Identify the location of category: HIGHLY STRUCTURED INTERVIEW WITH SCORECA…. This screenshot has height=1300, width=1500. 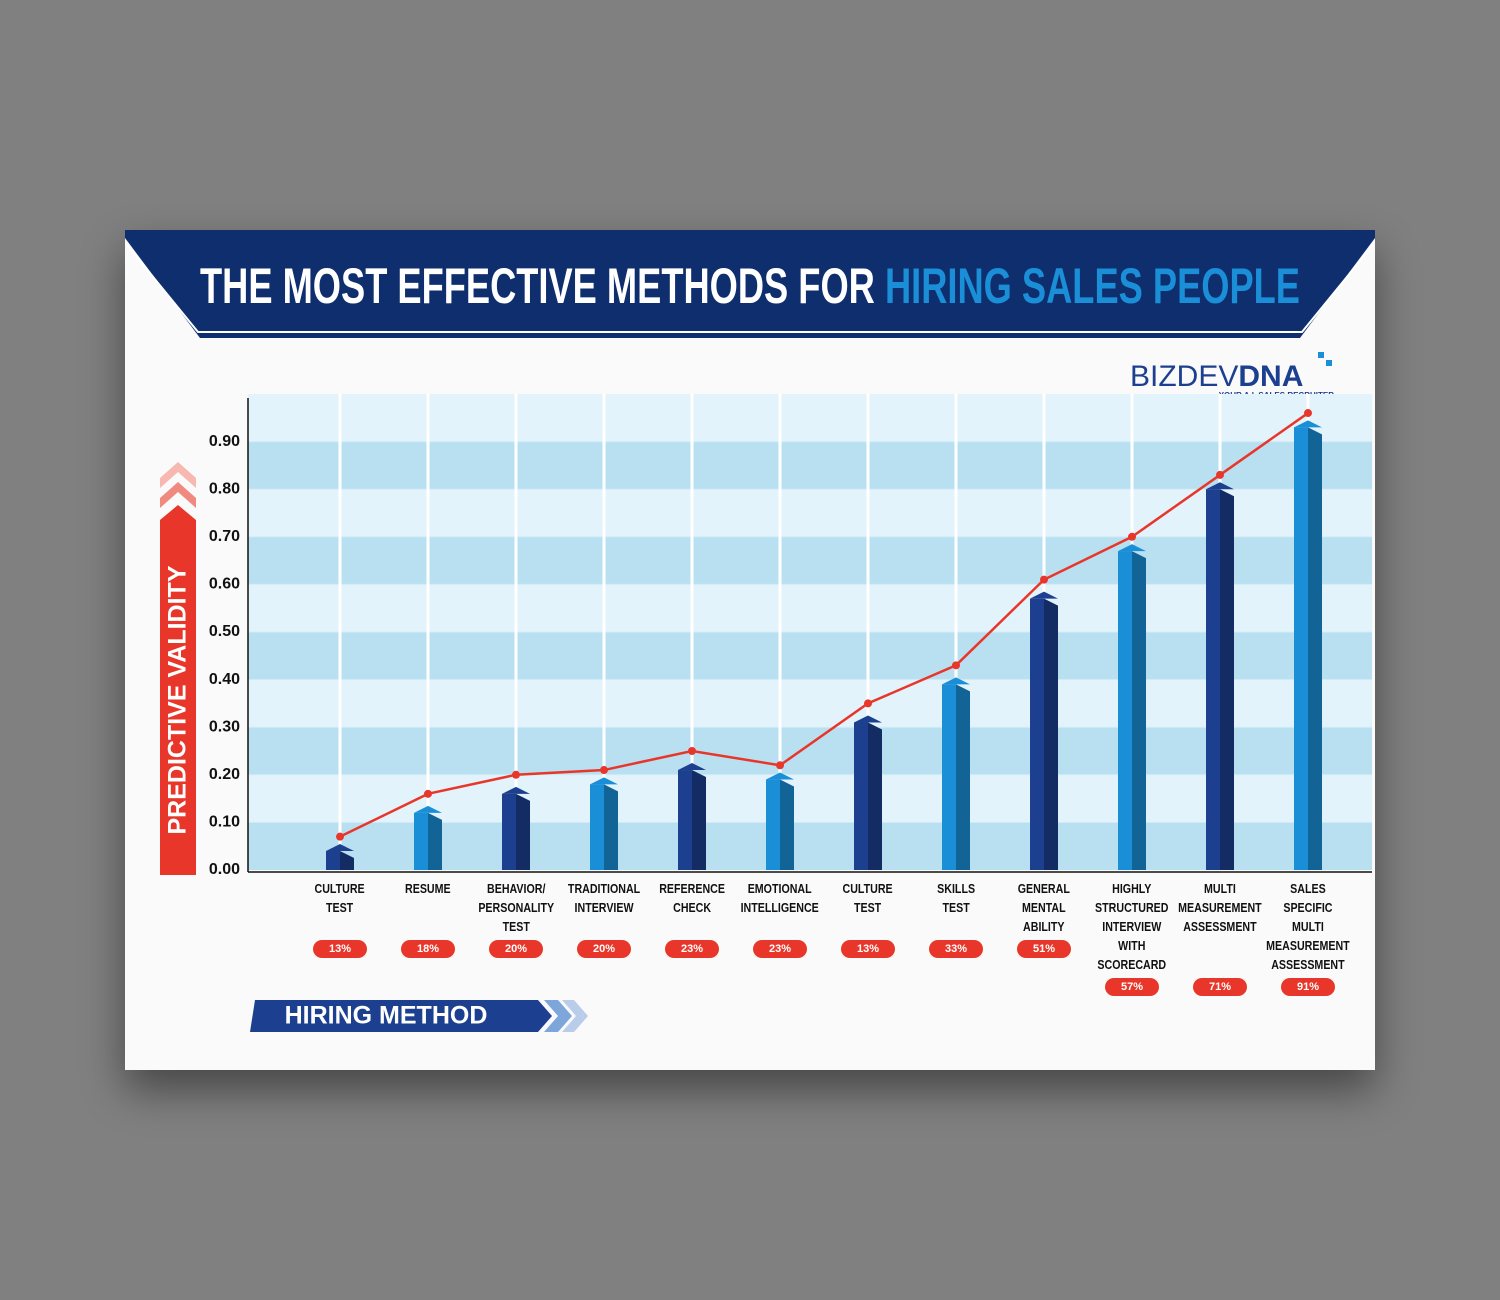
(1132, 937).